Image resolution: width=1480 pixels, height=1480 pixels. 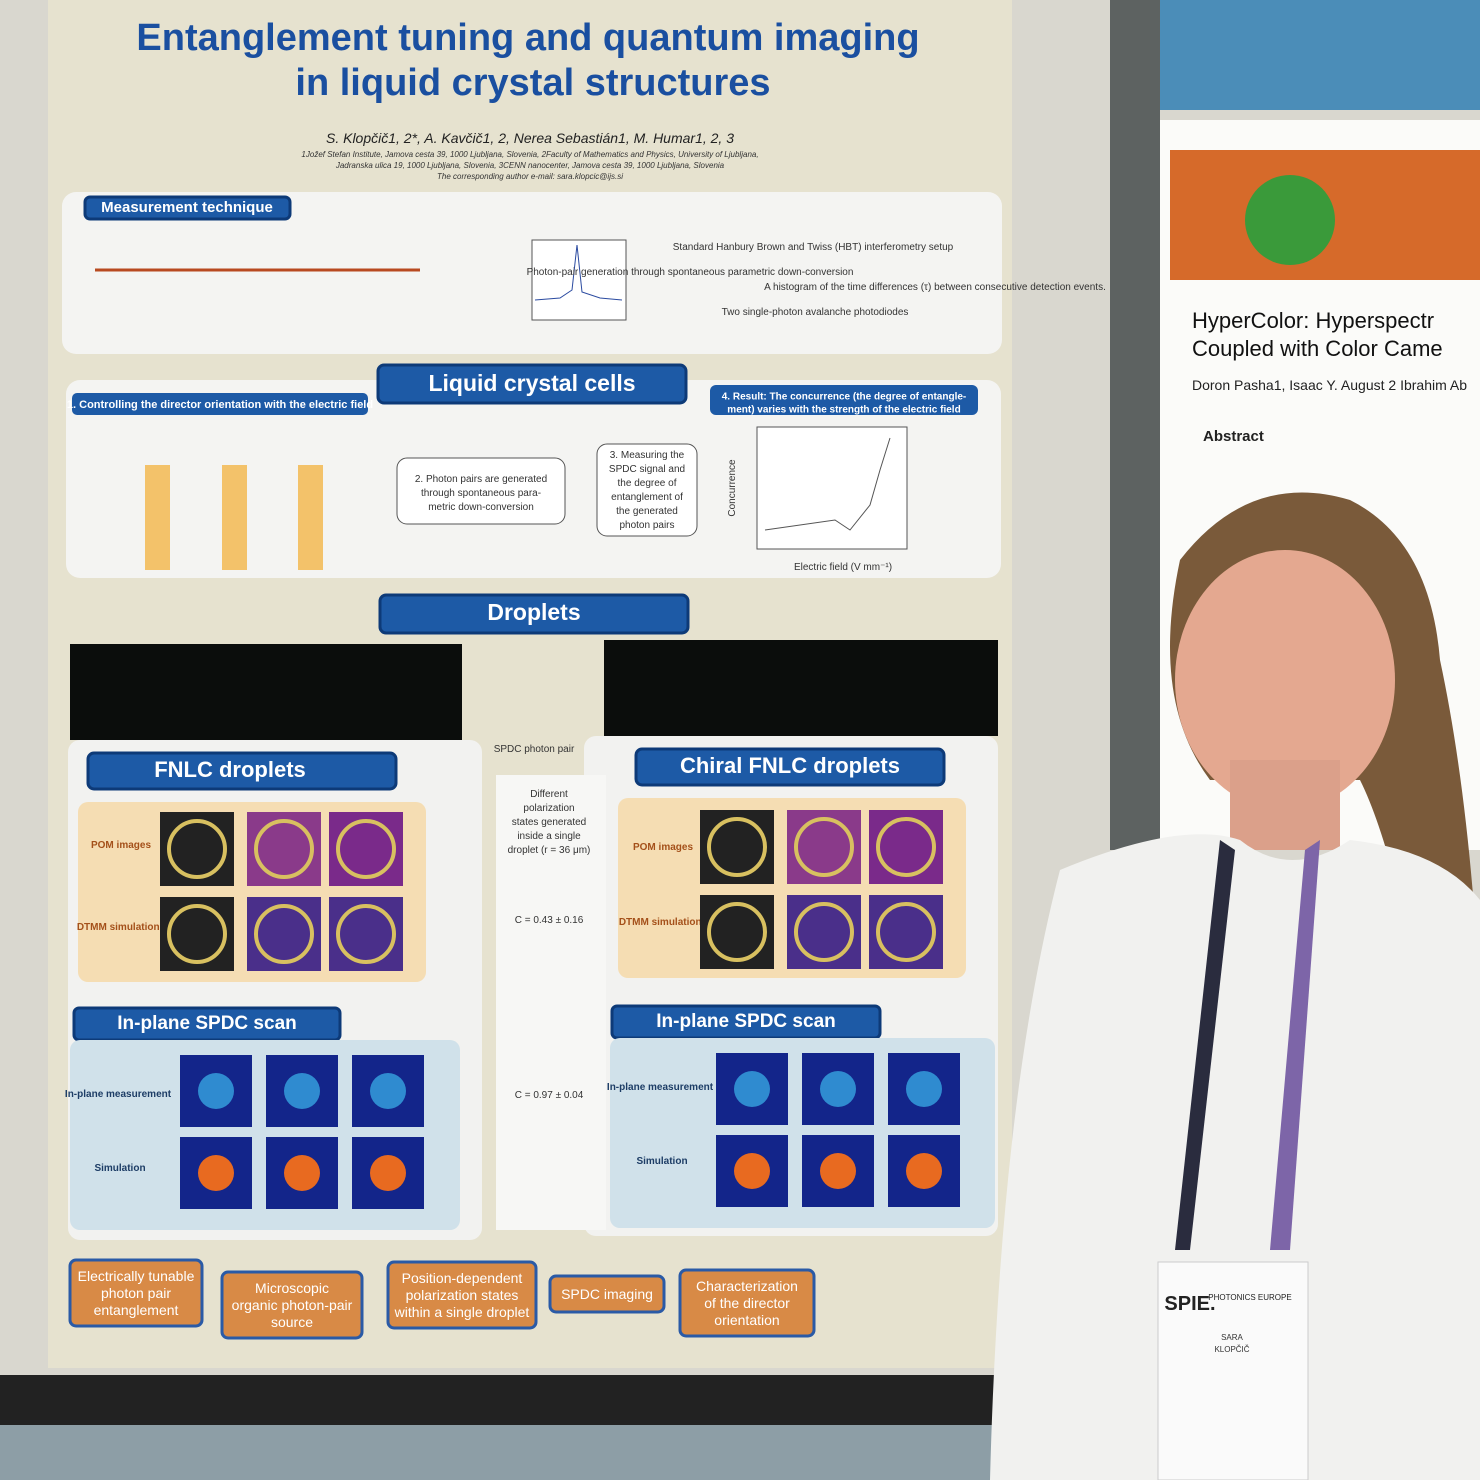 I want to click on highlight-text: organic photon-pair, so click(x=292, y=1305).